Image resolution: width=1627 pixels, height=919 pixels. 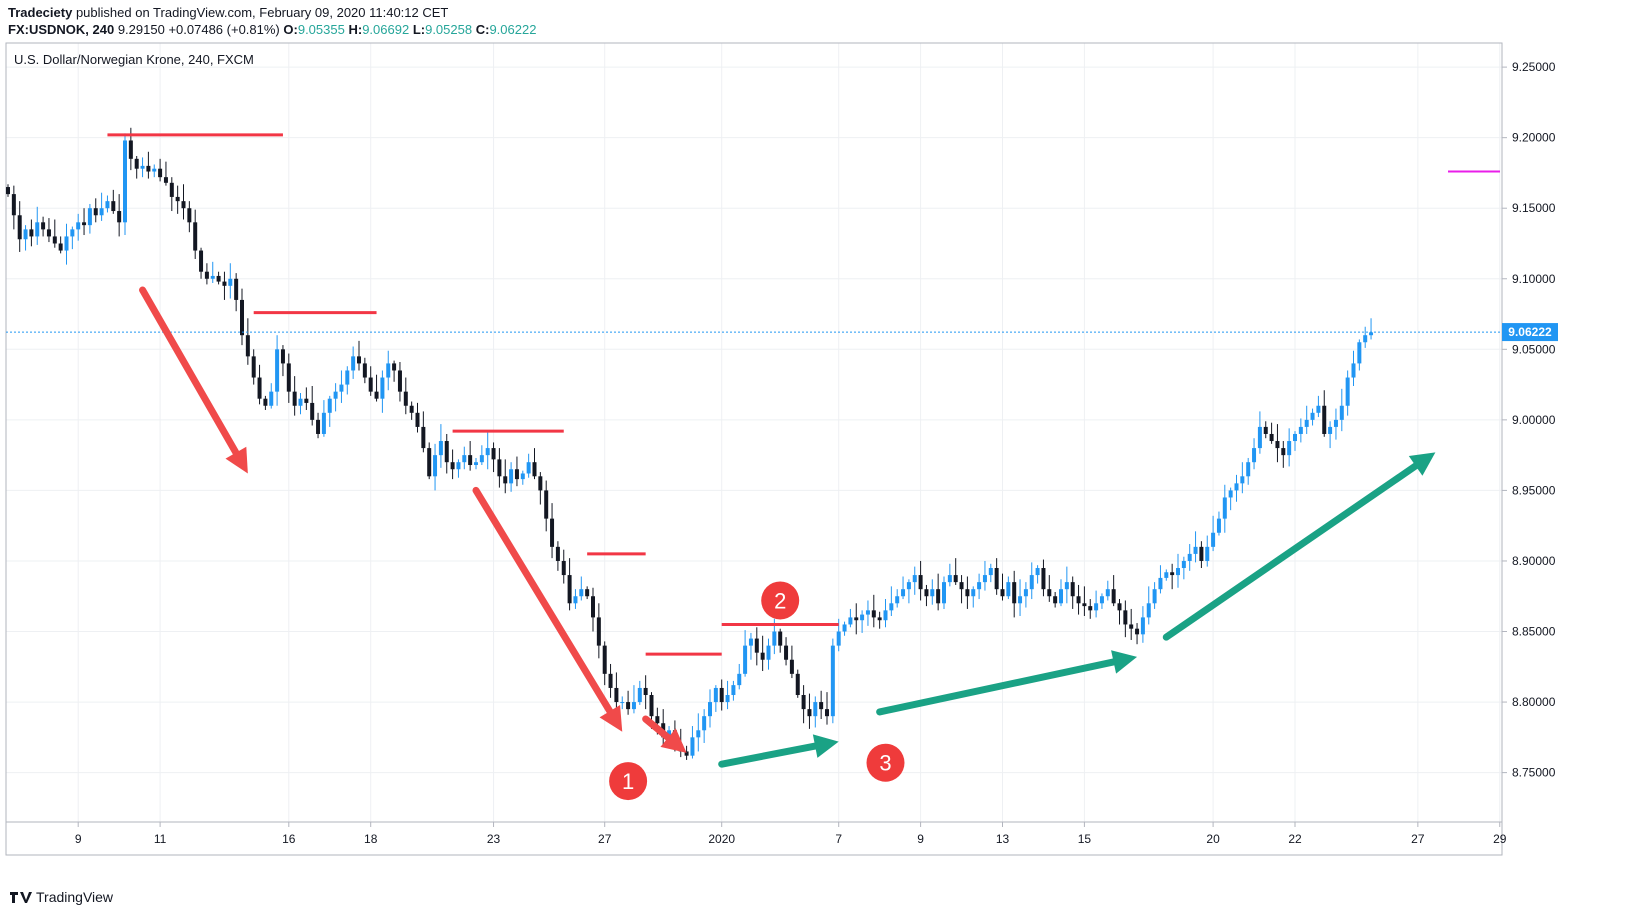 I want to click on x-tick-label: 27, so click(x=1418, y=839).